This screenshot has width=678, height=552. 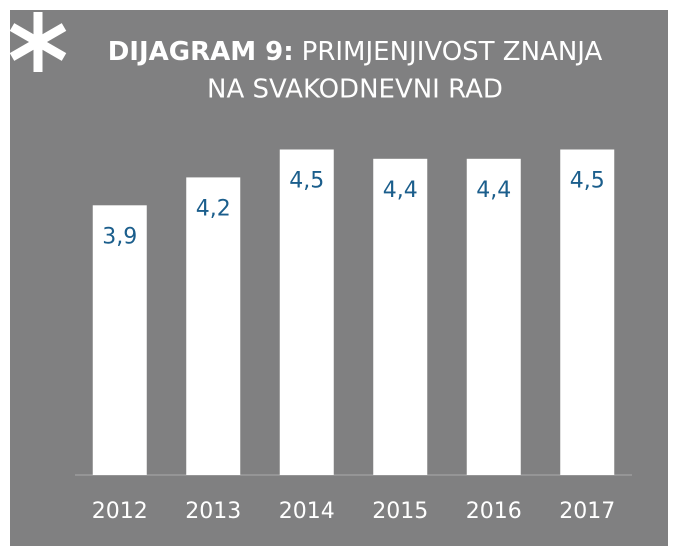 What do you see at coordinates (213, 511) in the screenshot?
I see `x-tick-label: 2013` at bounding box center [213, 511].